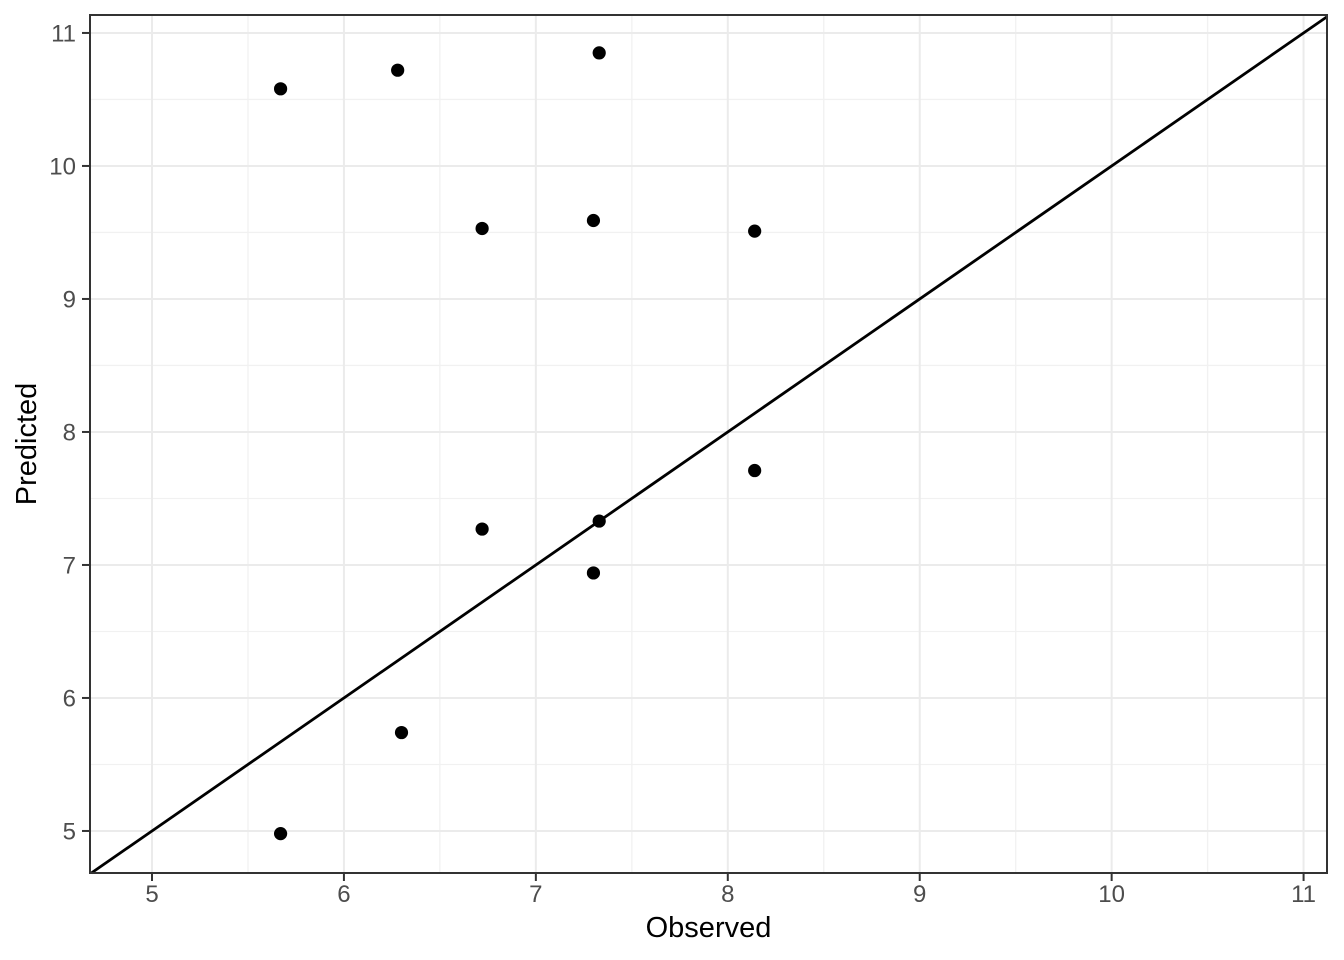 This screenshot has height=960, width=1344. What do you see at coordinates (69, 831) in the screenshot?
I see `y-axis-tick-label: 5` at bounding box center [69, 831].